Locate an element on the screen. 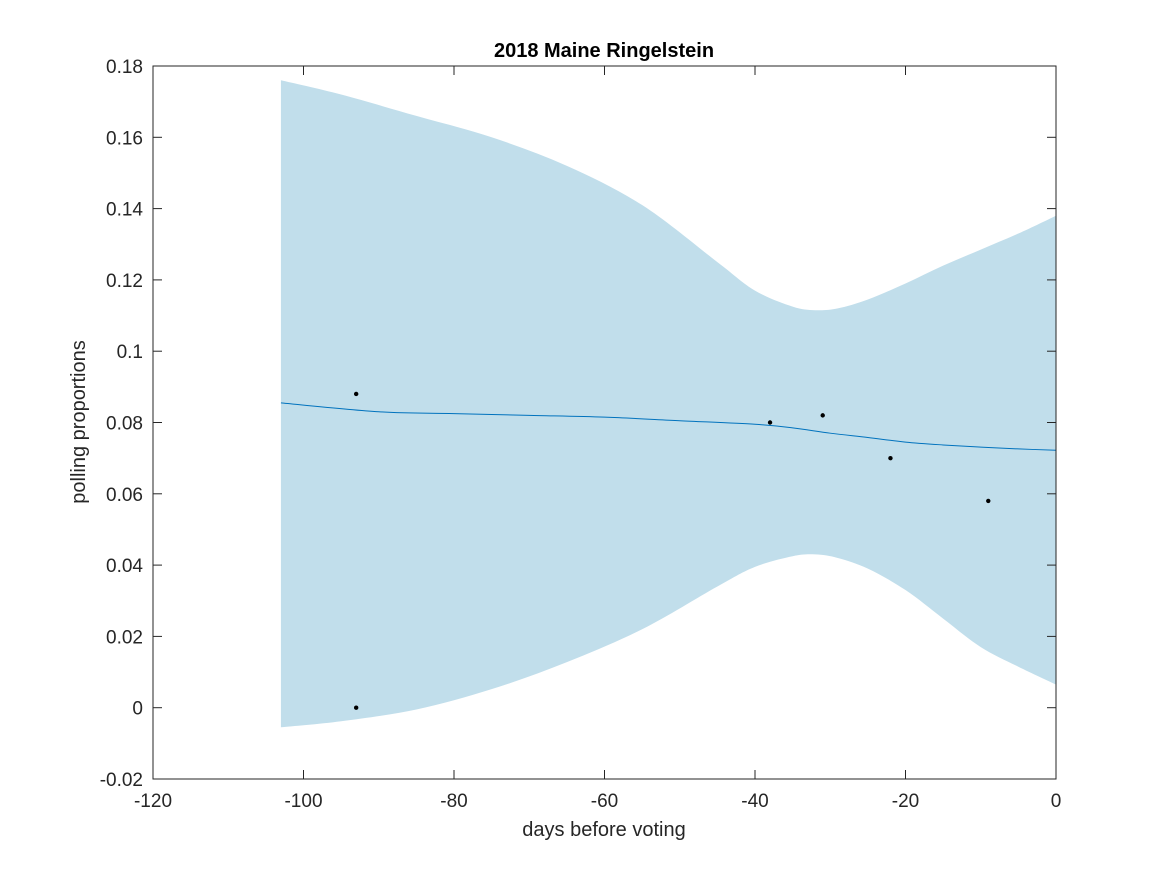  x-tick-label: -120 is located at coordinates (153, 801).